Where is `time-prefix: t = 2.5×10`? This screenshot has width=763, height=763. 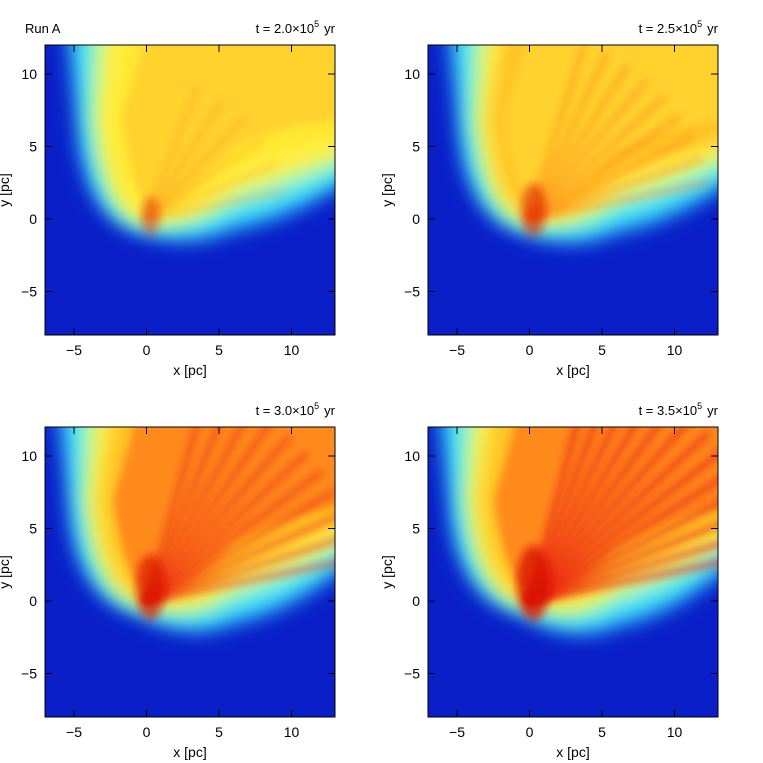
time-prefix: t = 2.5×10 is located at coordinates (668, 28).